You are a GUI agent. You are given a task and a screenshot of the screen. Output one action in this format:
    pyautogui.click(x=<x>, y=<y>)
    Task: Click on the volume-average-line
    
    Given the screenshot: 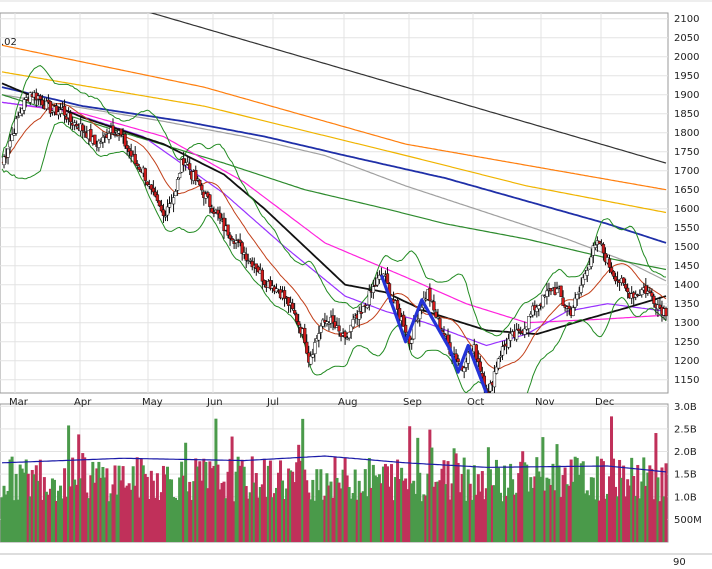 What is the action you would take?
    pyautogui.click(x=334, y=464)
    